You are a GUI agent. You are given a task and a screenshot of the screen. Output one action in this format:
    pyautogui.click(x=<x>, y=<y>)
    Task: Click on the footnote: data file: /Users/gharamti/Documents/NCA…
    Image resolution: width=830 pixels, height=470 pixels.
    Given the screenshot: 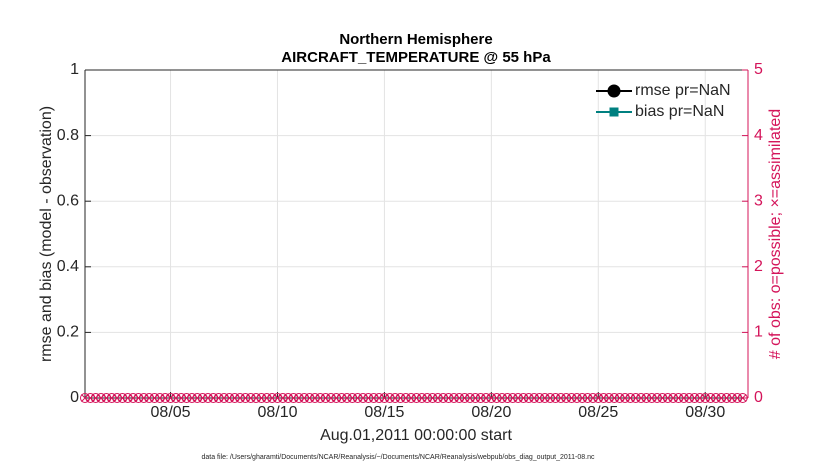 What is the action you would take?
    pyautogui.click(x=398, y=457)
    